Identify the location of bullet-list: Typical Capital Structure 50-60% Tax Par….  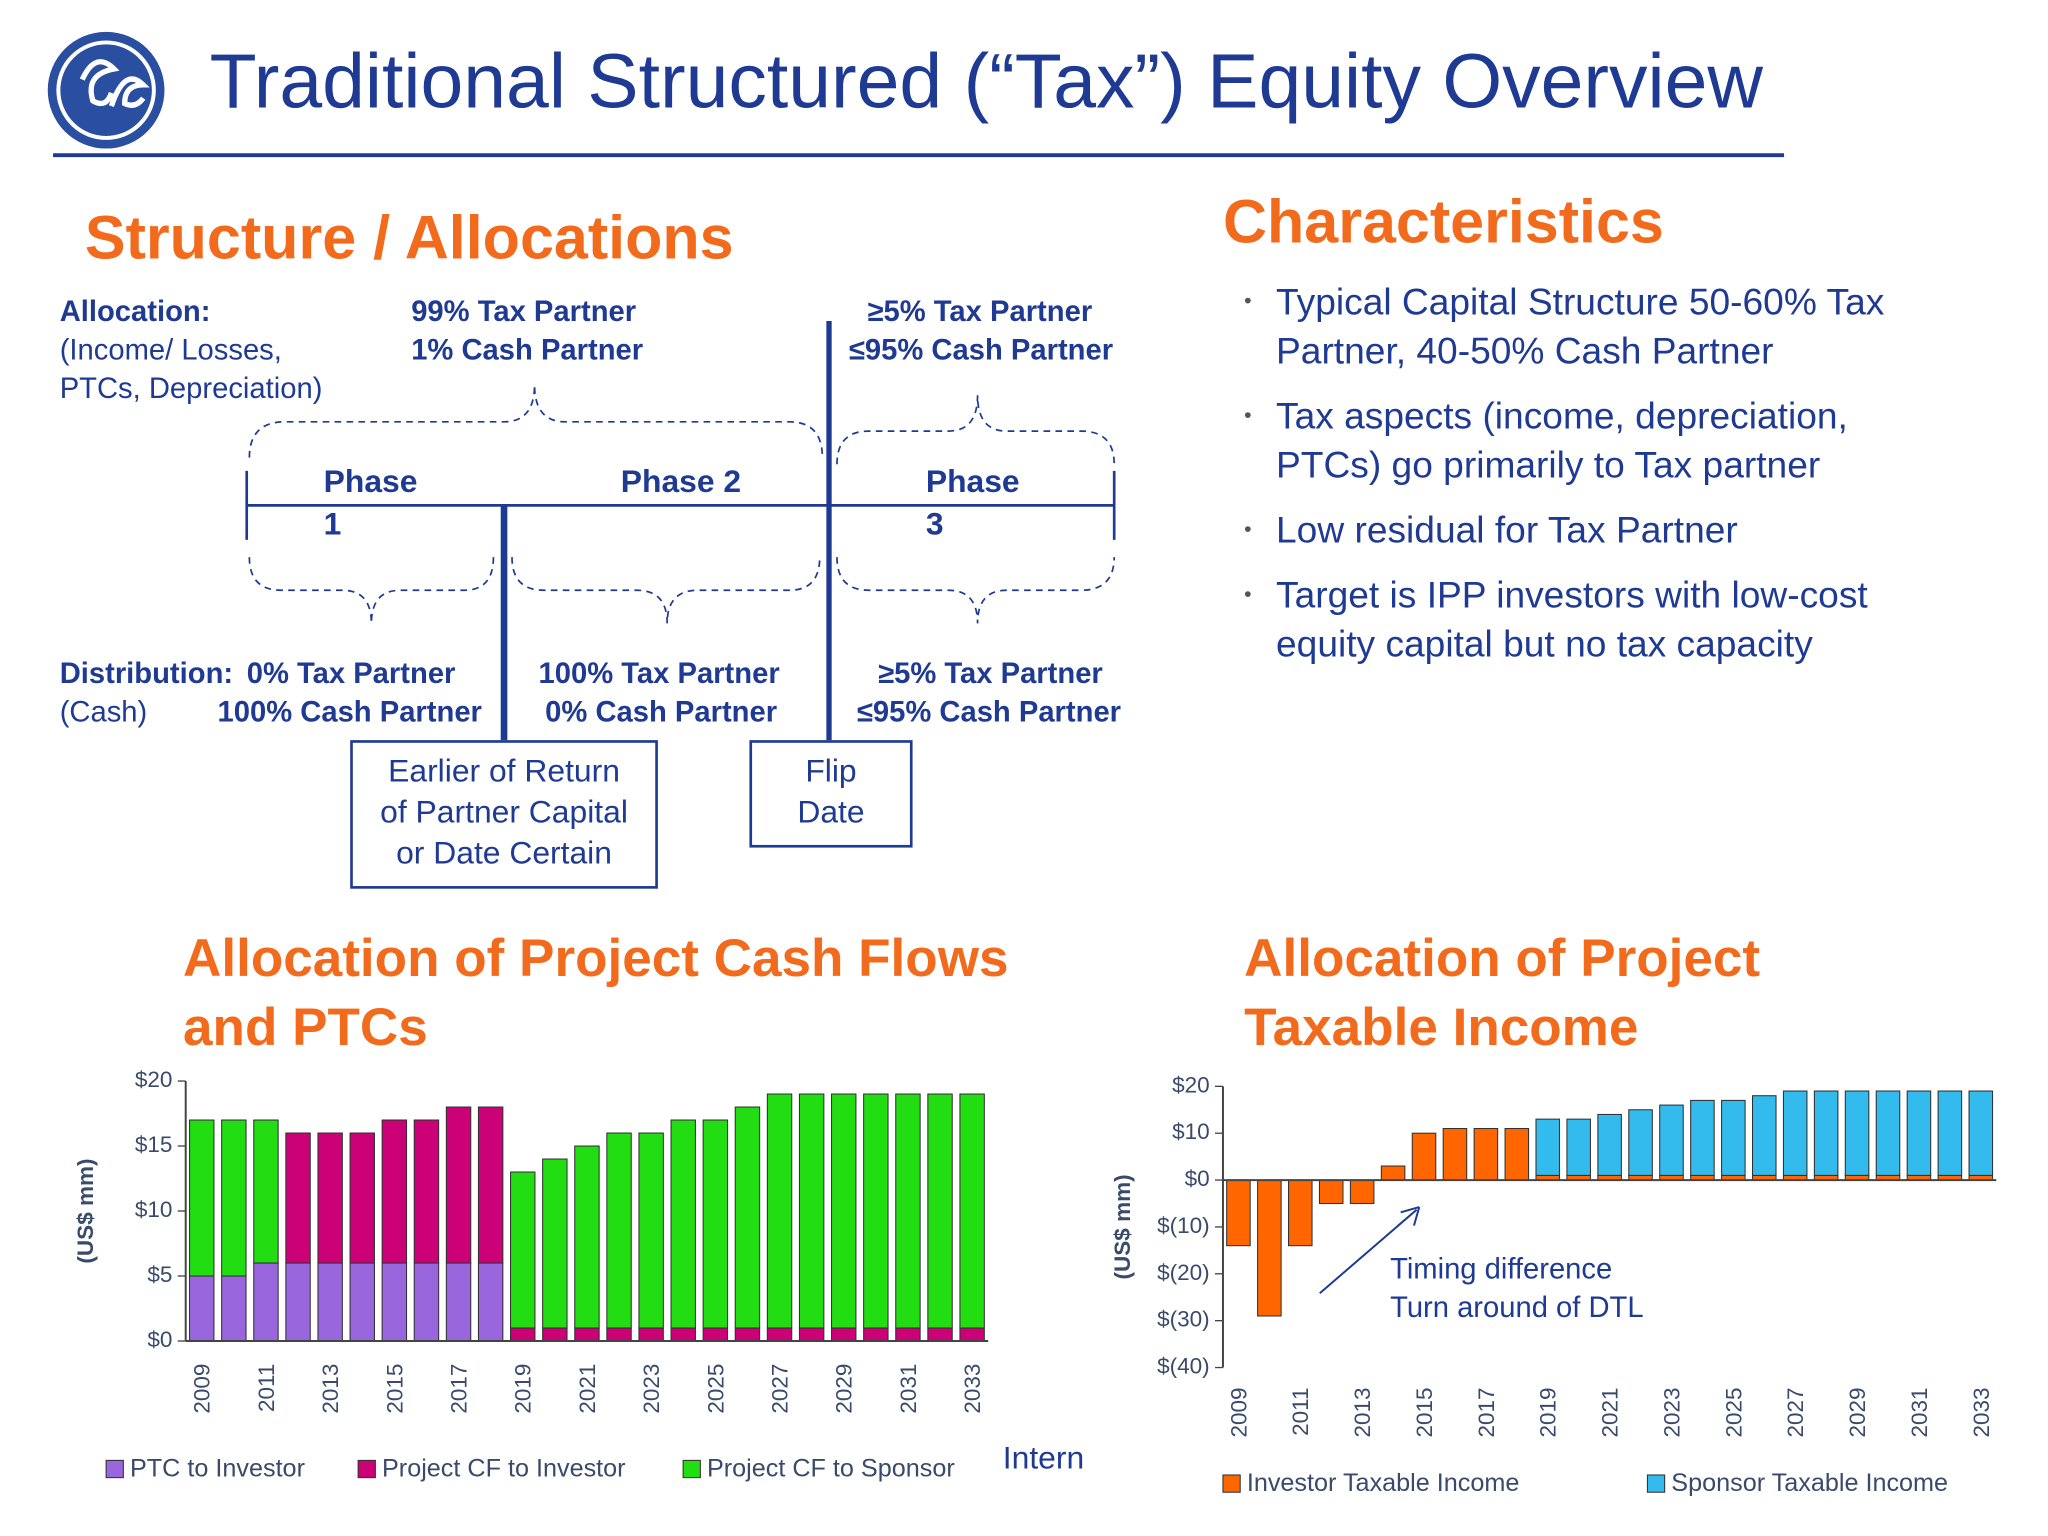
(1584, 480).